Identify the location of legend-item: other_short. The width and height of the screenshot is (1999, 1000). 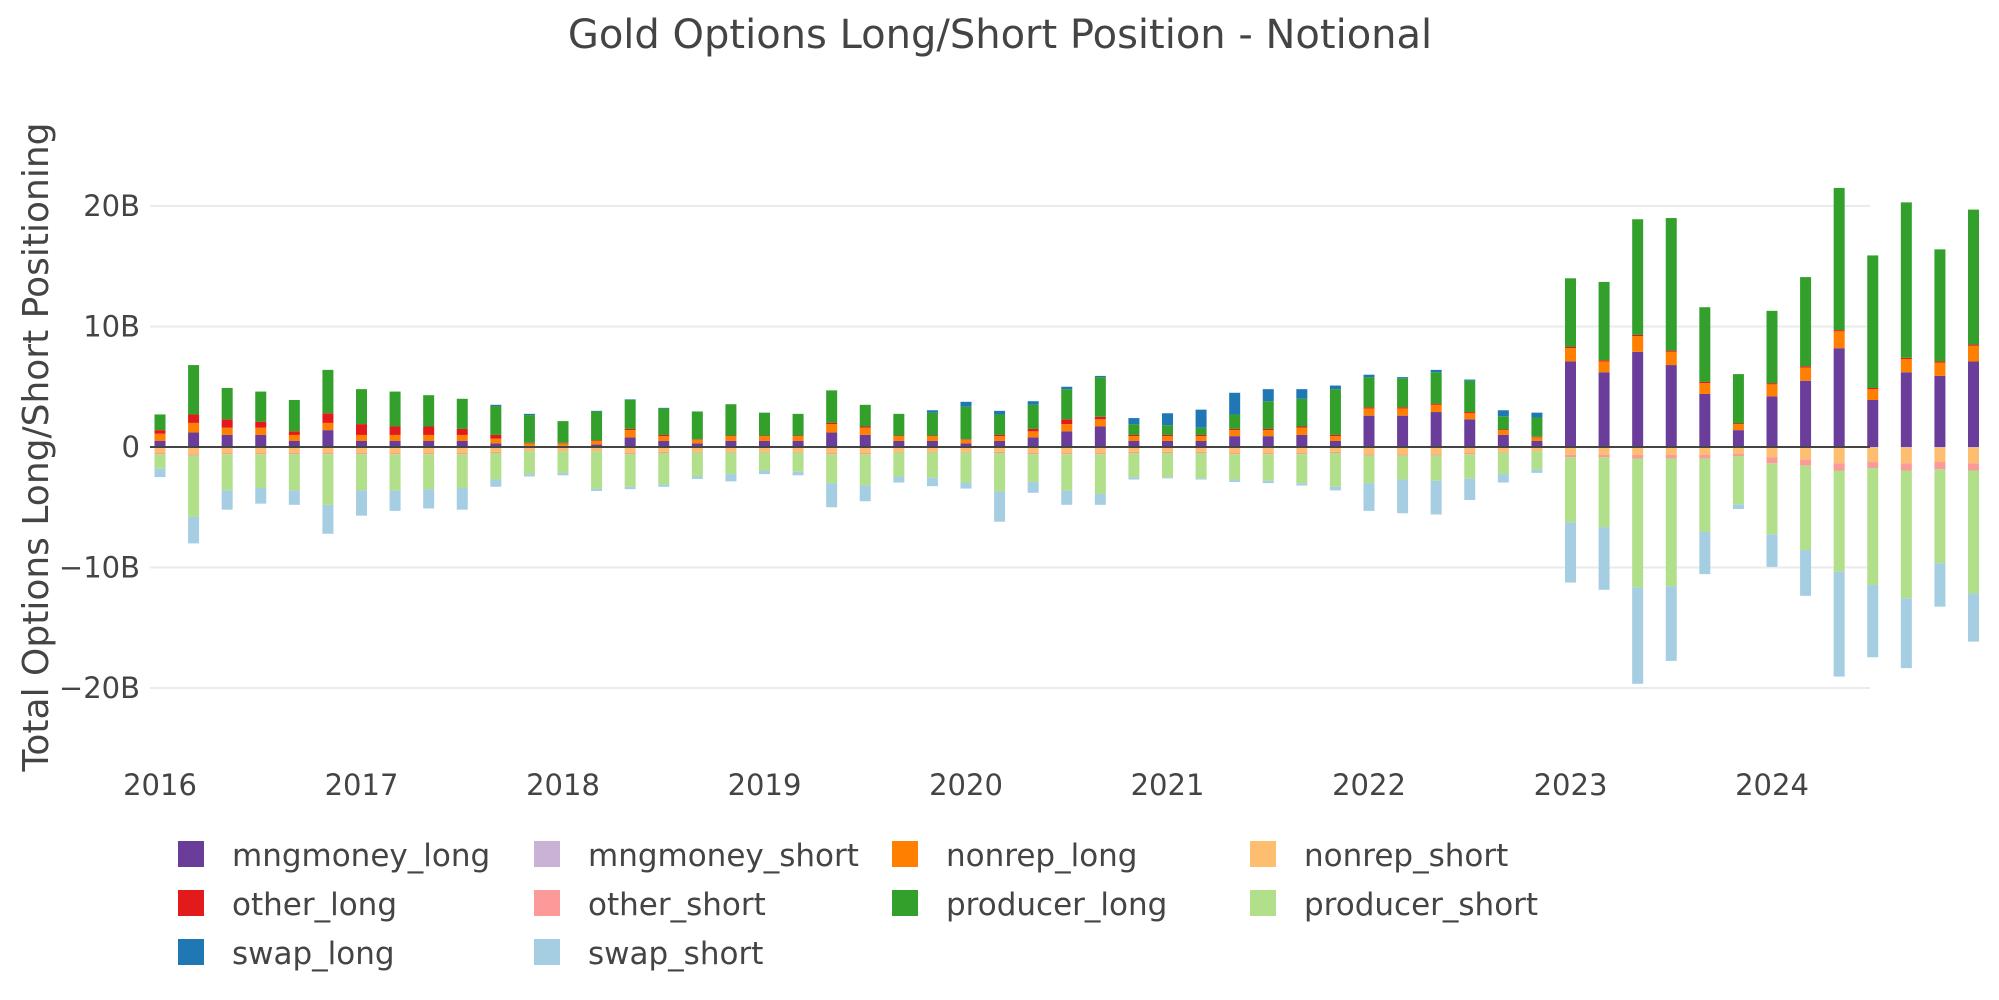
(650, 905).